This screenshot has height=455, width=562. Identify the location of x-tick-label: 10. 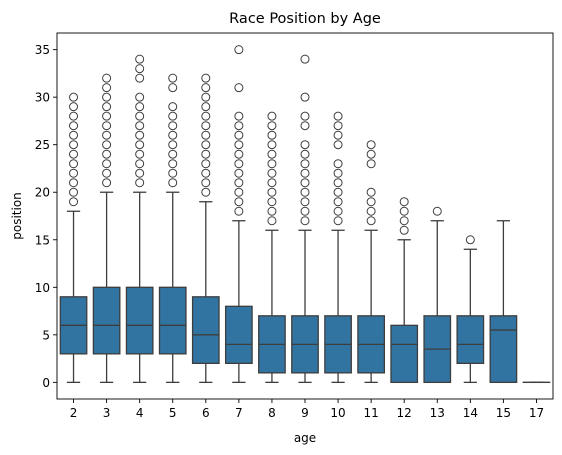
(337, 413).